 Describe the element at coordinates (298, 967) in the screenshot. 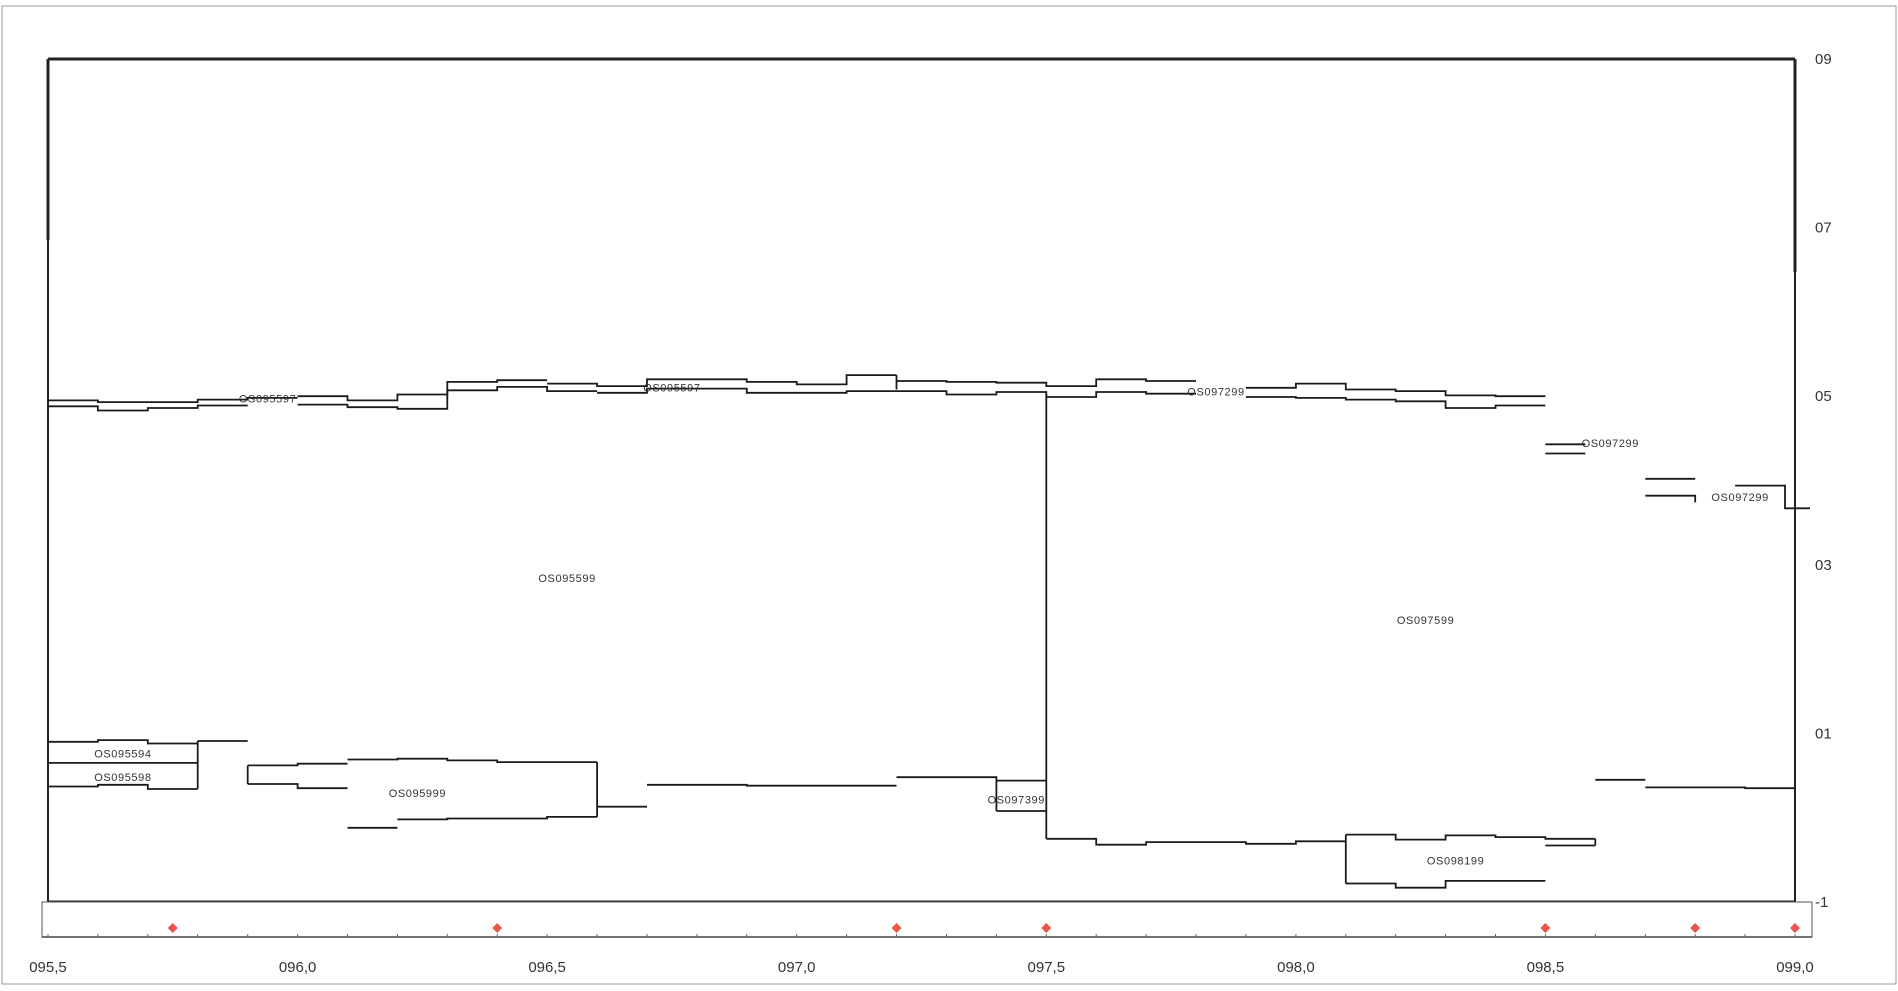

I see `x-tick-label: 096,0` at that location.